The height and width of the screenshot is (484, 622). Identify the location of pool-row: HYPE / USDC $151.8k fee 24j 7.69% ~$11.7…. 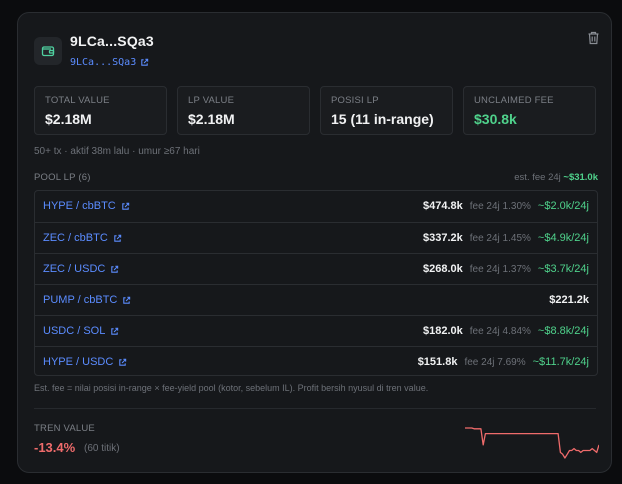
(316, 361).